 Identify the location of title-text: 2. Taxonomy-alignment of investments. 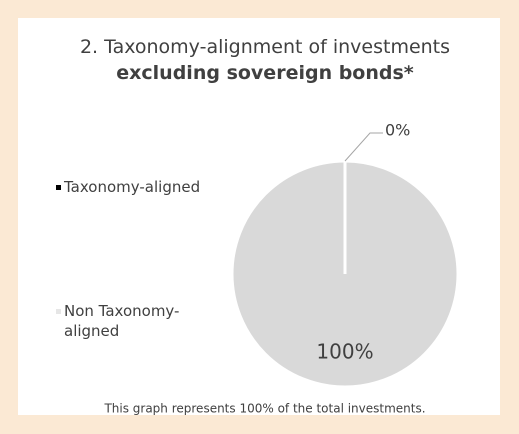
(265, 47).